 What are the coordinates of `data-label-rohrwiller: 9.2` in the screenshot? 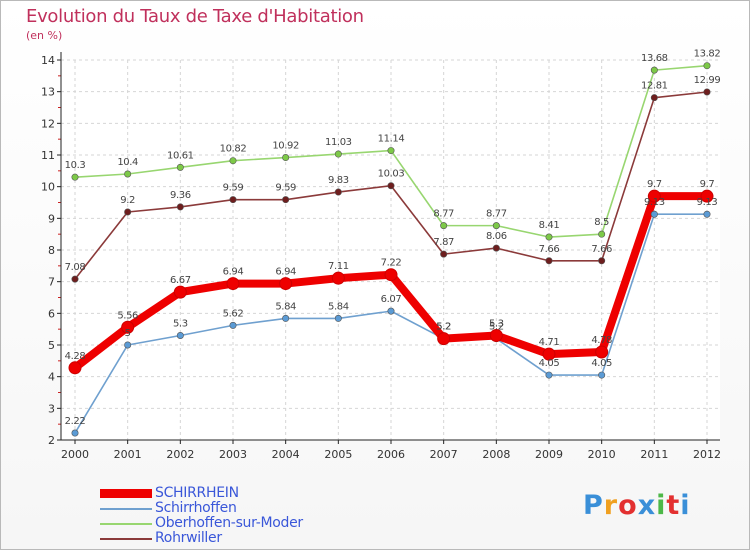 It's located at (127, 200).